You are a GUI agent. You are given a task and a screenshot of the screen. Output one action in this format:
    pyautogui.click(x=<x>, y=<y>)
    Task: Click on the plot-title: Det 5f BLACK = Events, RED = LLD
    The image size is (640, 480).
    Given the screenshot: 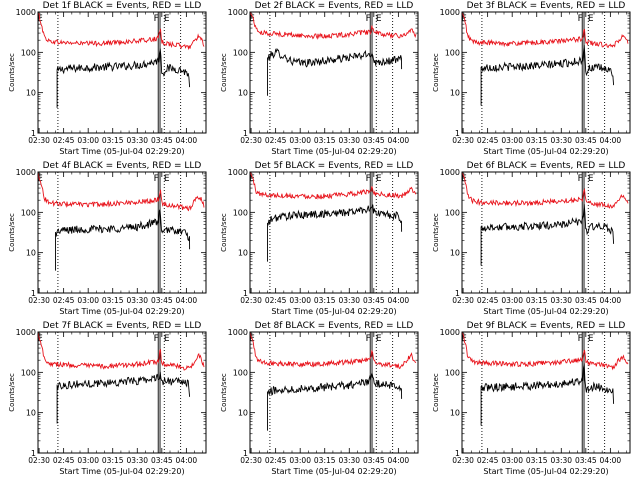 What is the action you would take?
    pyautogui.click(x=334, y=166)
    